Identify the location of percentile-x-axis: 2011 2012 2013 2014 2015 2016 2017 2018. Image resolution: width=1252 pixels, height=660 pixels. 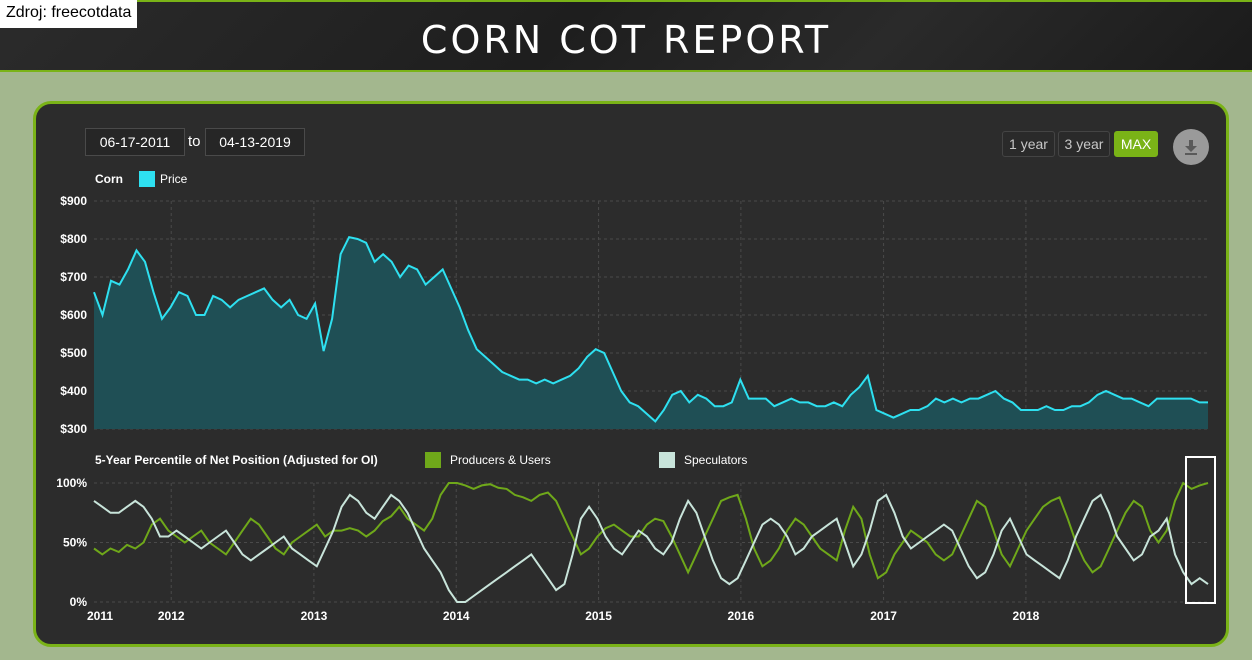
(563, 616).